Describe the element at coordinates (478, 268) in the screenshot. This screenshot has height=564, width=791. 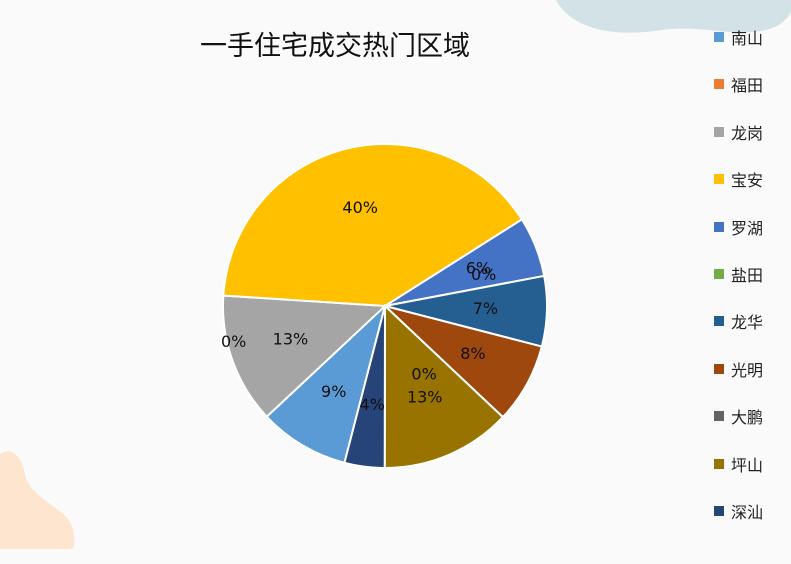
I see `data-label-罗湖: 6%` at that location.